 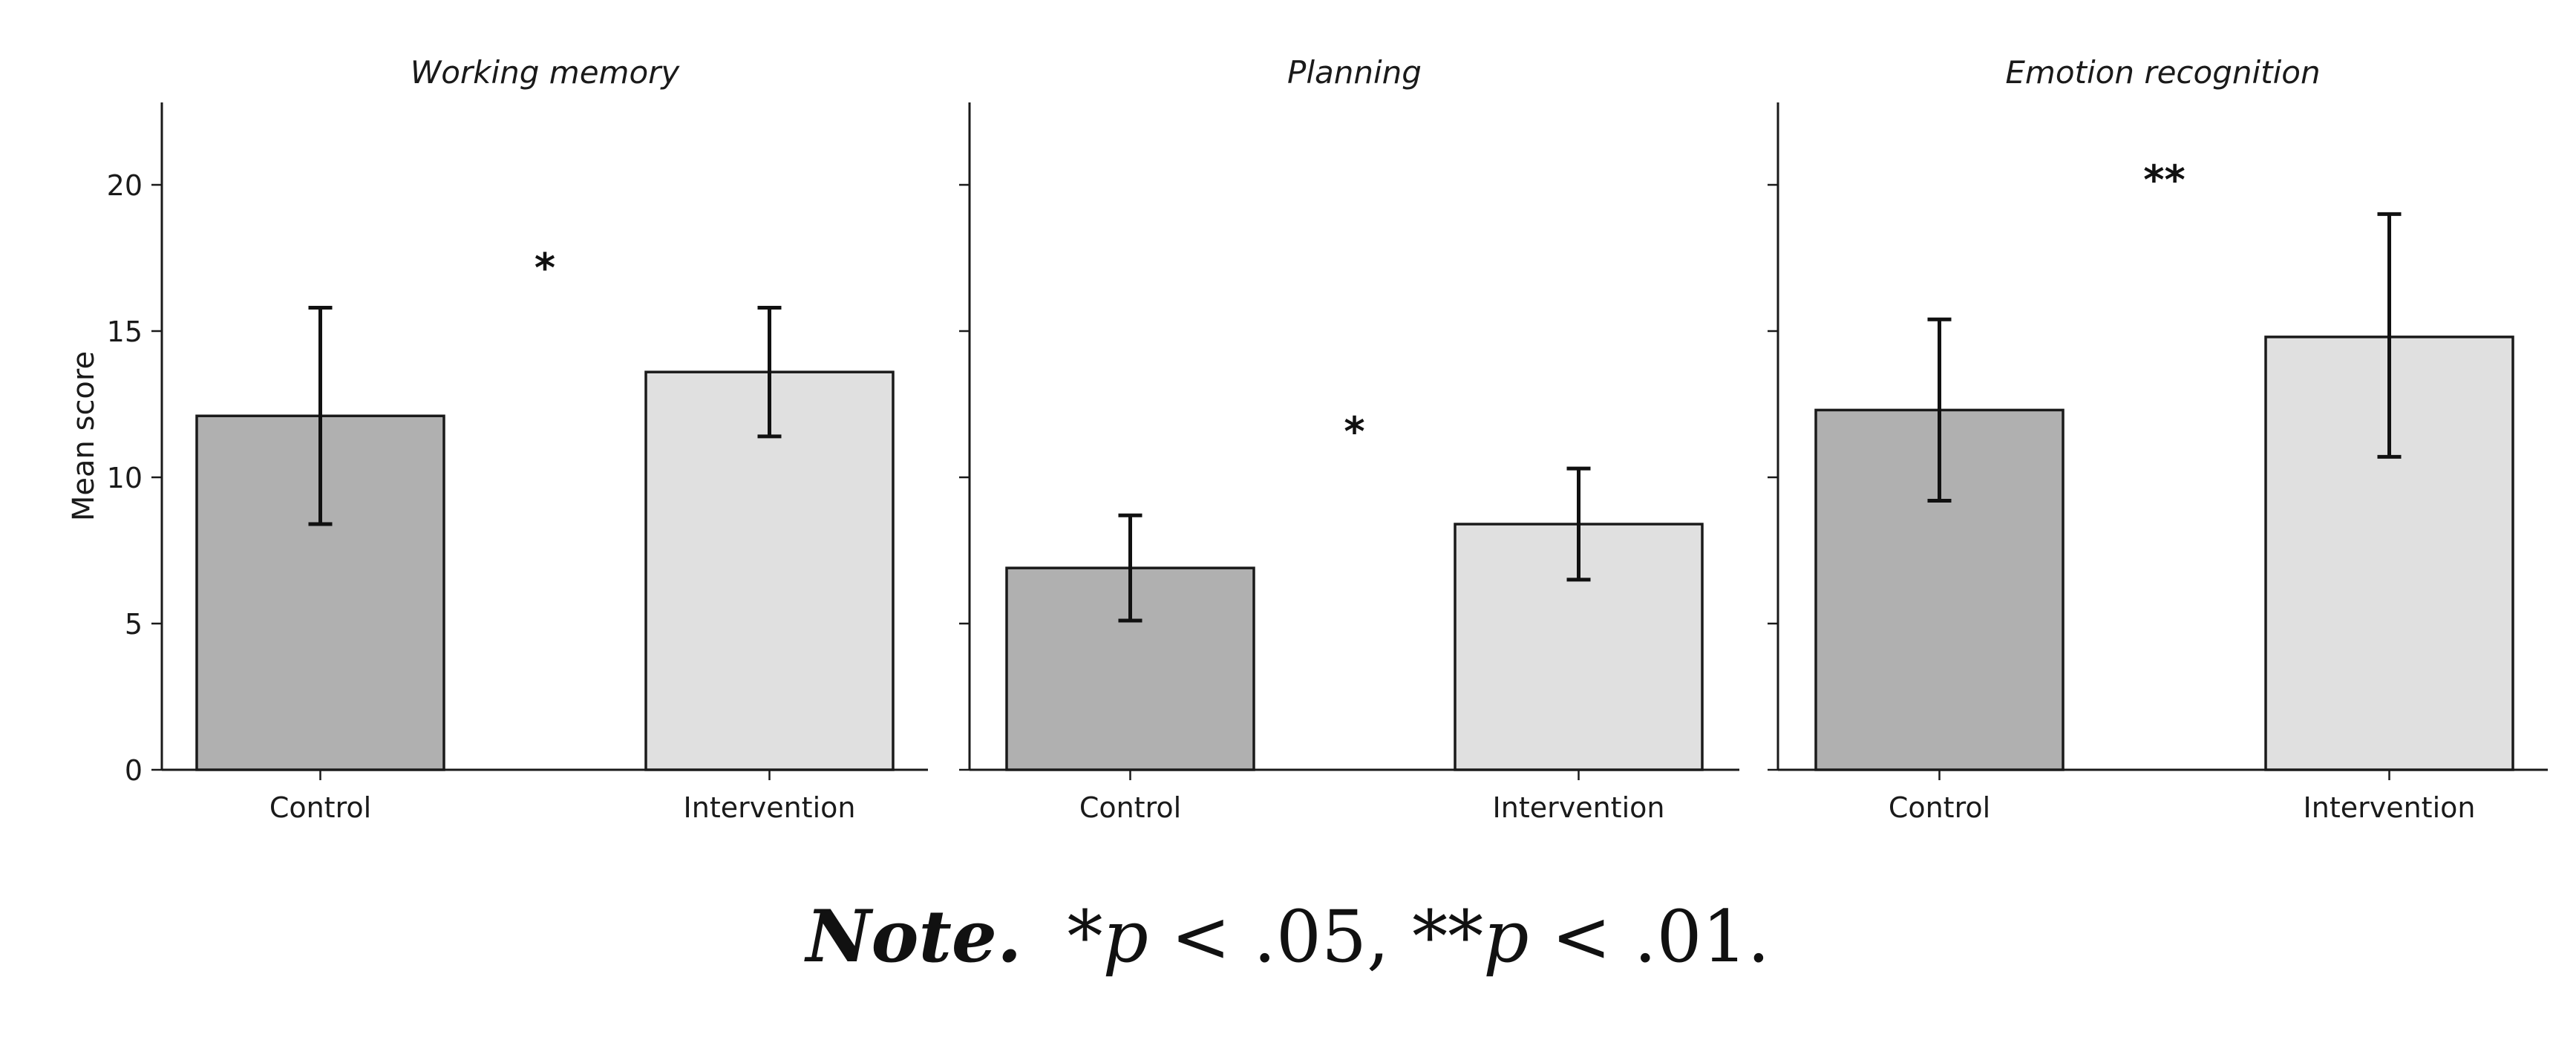 What do you see at coordinates (1085, 937) in the screenshot?
I see `note-star-1: *` at bounding box center [1085, 937].